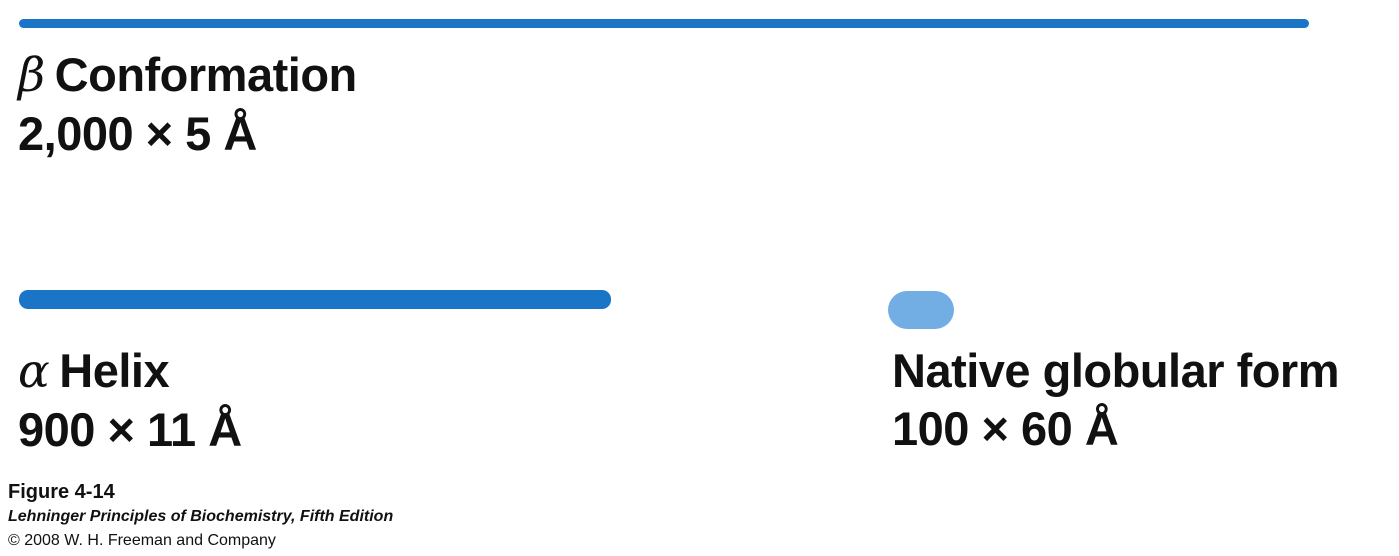 This screenshot has height=556, width=1399. What do you see at coordinates (34, 371) in the screenshot?
I see `alpha-symbol: α` at bounding box center [34, 371].